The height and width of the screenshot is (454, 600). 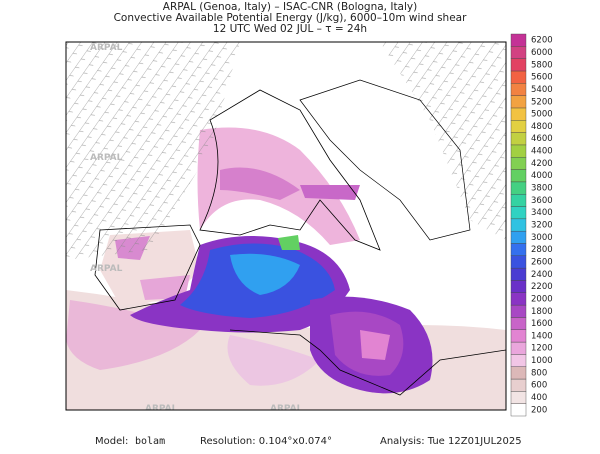 What do you see at coordinates (111, 441) in the screenshot?
I see `footer-model-label: Model:` at bounding box center [111, 441].